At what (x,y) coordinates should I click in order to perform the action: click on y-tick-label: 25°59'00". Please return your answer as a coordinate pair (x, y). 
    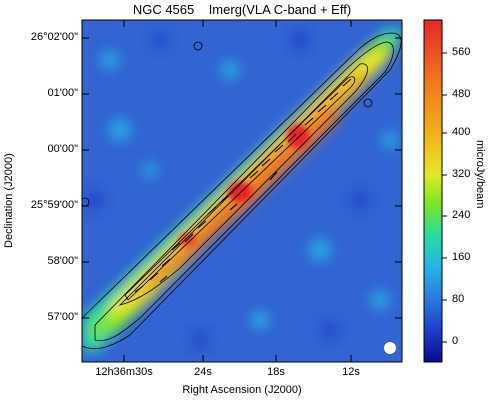
    Looking at the image, I should click on (54, 205).